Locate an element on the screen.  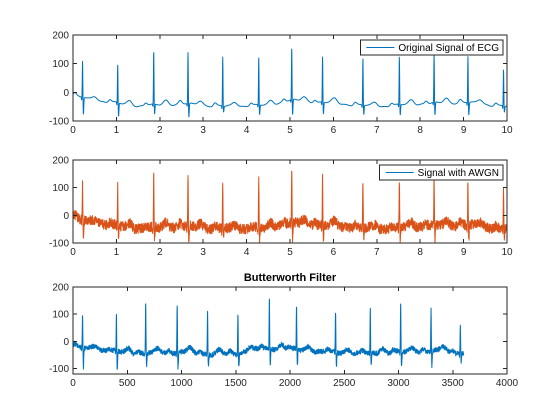
x-tick-label-1-4: 3 is located at coordinates (203, 130).